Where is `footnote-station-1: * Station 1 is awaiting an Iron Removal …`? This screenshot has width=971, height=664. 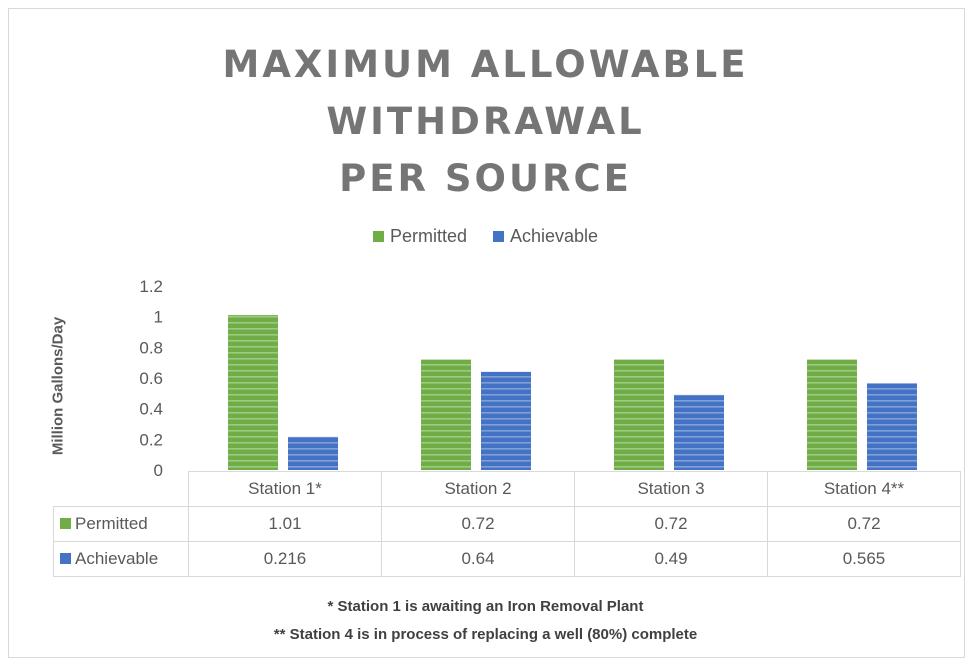 footnote-station-1: * Station 1 is awaiting an Iron Removal … is located at coordinates (485, 606).